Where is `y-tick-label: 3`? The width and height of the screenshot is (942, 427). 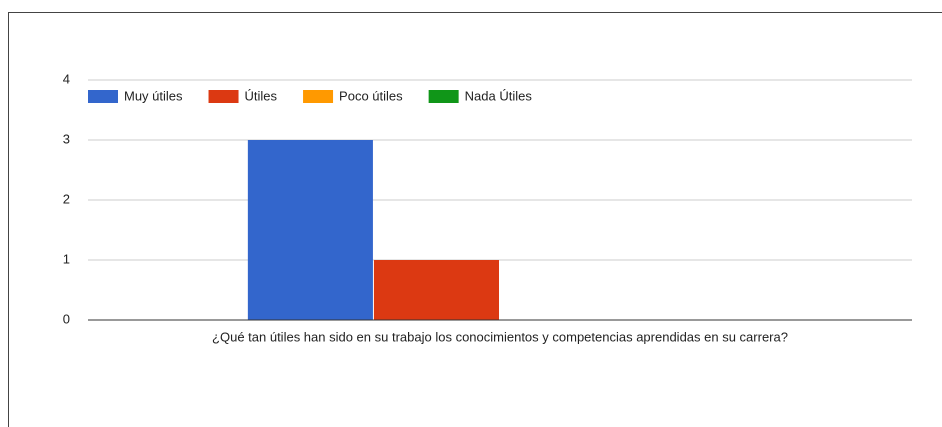 y-tick-label: 3 is located at coordinates (66, 138).